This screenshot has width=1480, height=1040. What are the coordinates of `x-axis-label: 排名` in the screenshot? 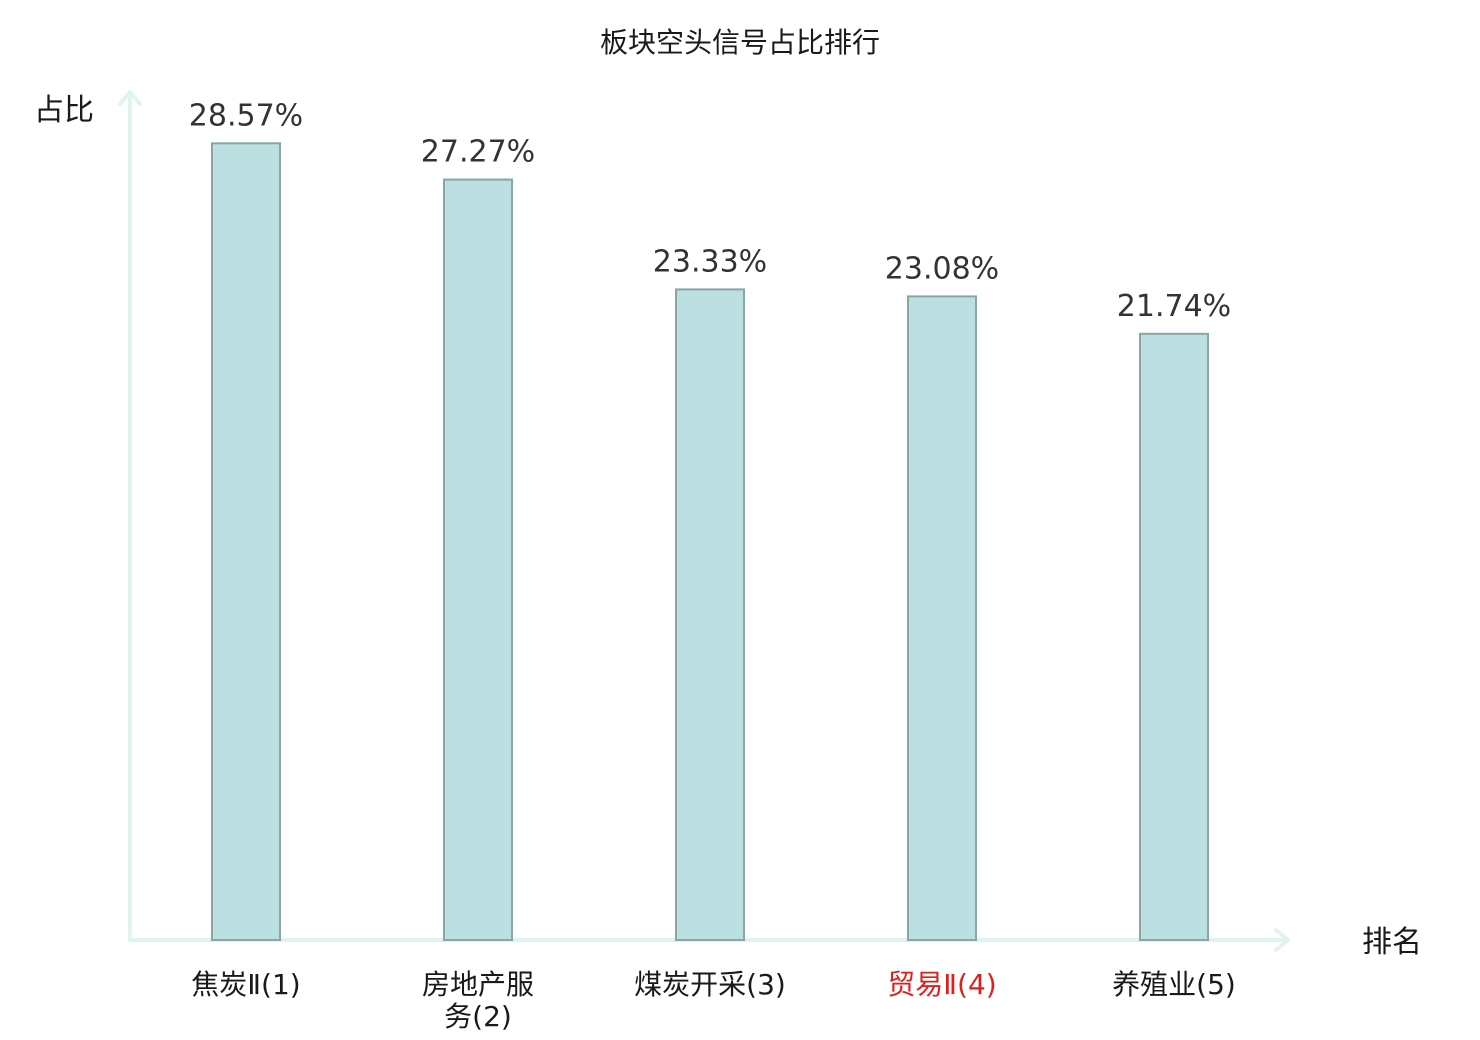 It's located at (1392, 942).